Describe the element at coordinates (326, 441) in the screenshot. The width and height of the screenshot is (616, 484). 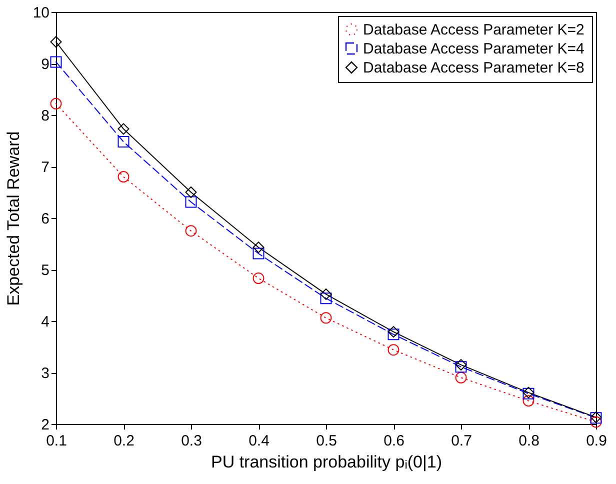
I see `x-tick-label: 0.5` at that location.